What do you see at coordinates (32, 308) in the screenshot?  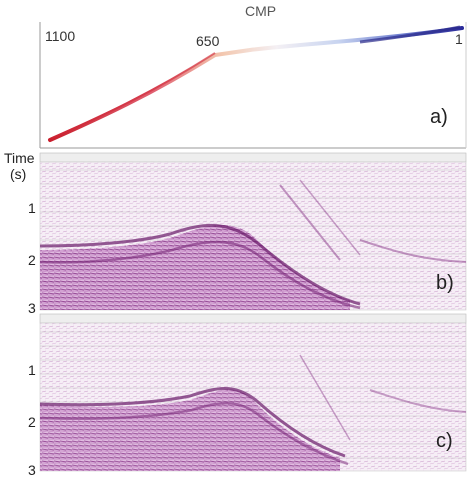 I see `panel-b-tick-3: 3` at bounding box center [32, 308].